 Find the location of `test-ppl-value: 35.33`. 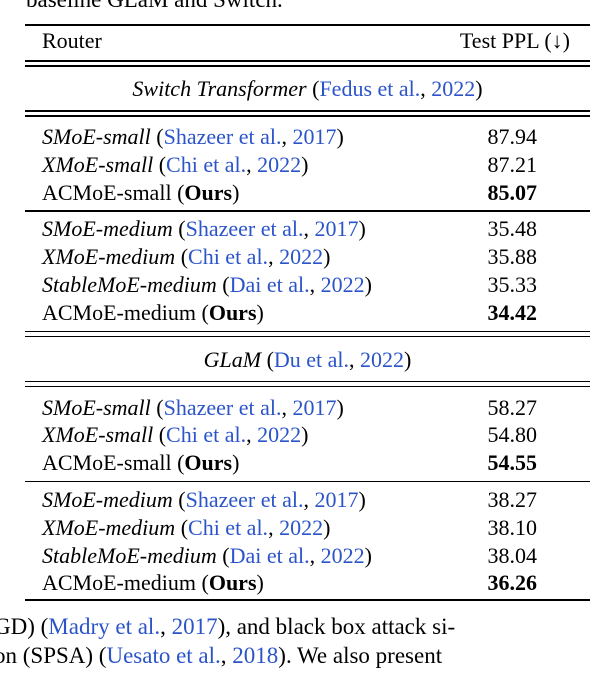

test-ppl-value: 35.33 is located at coordinates (512, 284).